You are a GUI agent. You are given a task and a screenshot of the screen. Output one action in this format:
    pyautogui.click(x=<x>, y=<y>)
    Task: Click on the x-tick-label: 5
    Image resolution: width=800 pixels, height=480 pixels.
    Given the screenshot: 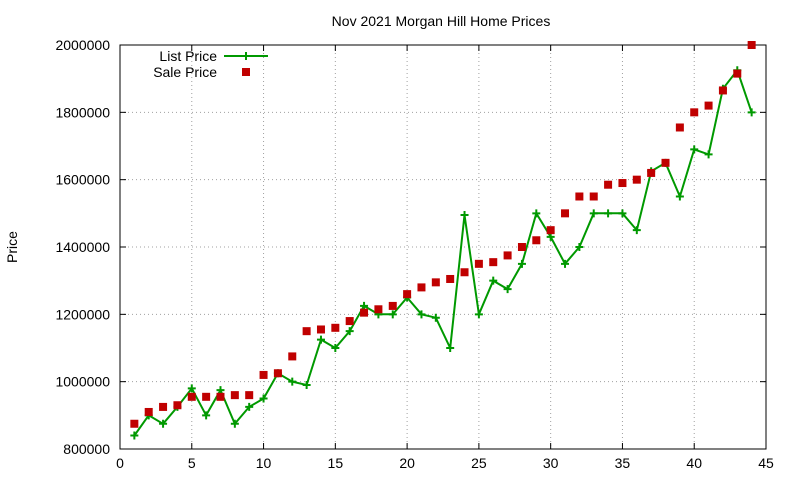 What is the action you would take?
    pyautogui.click(x=192, y=463)
    